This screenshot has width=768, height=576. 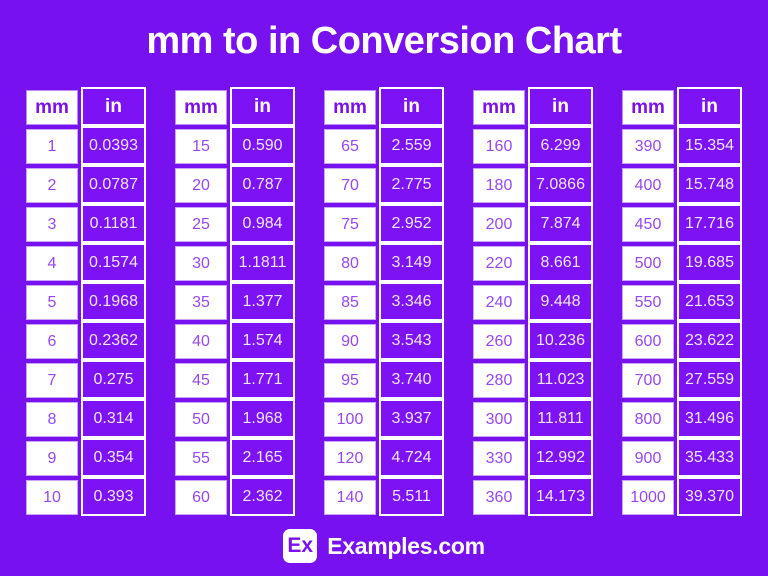 What do you see at coordinates (560, 223) in the screenshot?
I see `in-value: 7.874` at bounding box center [560, 223].